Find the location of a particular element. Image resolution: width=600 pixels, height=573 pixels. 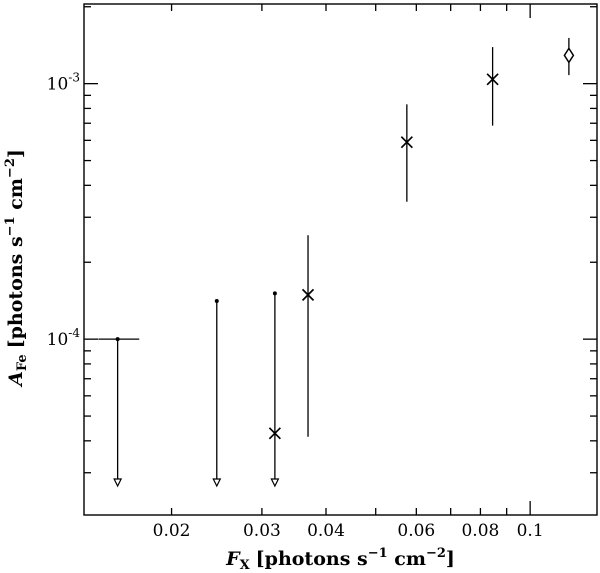

y-axis-units-post: ] is located at coordinates (16, 153).